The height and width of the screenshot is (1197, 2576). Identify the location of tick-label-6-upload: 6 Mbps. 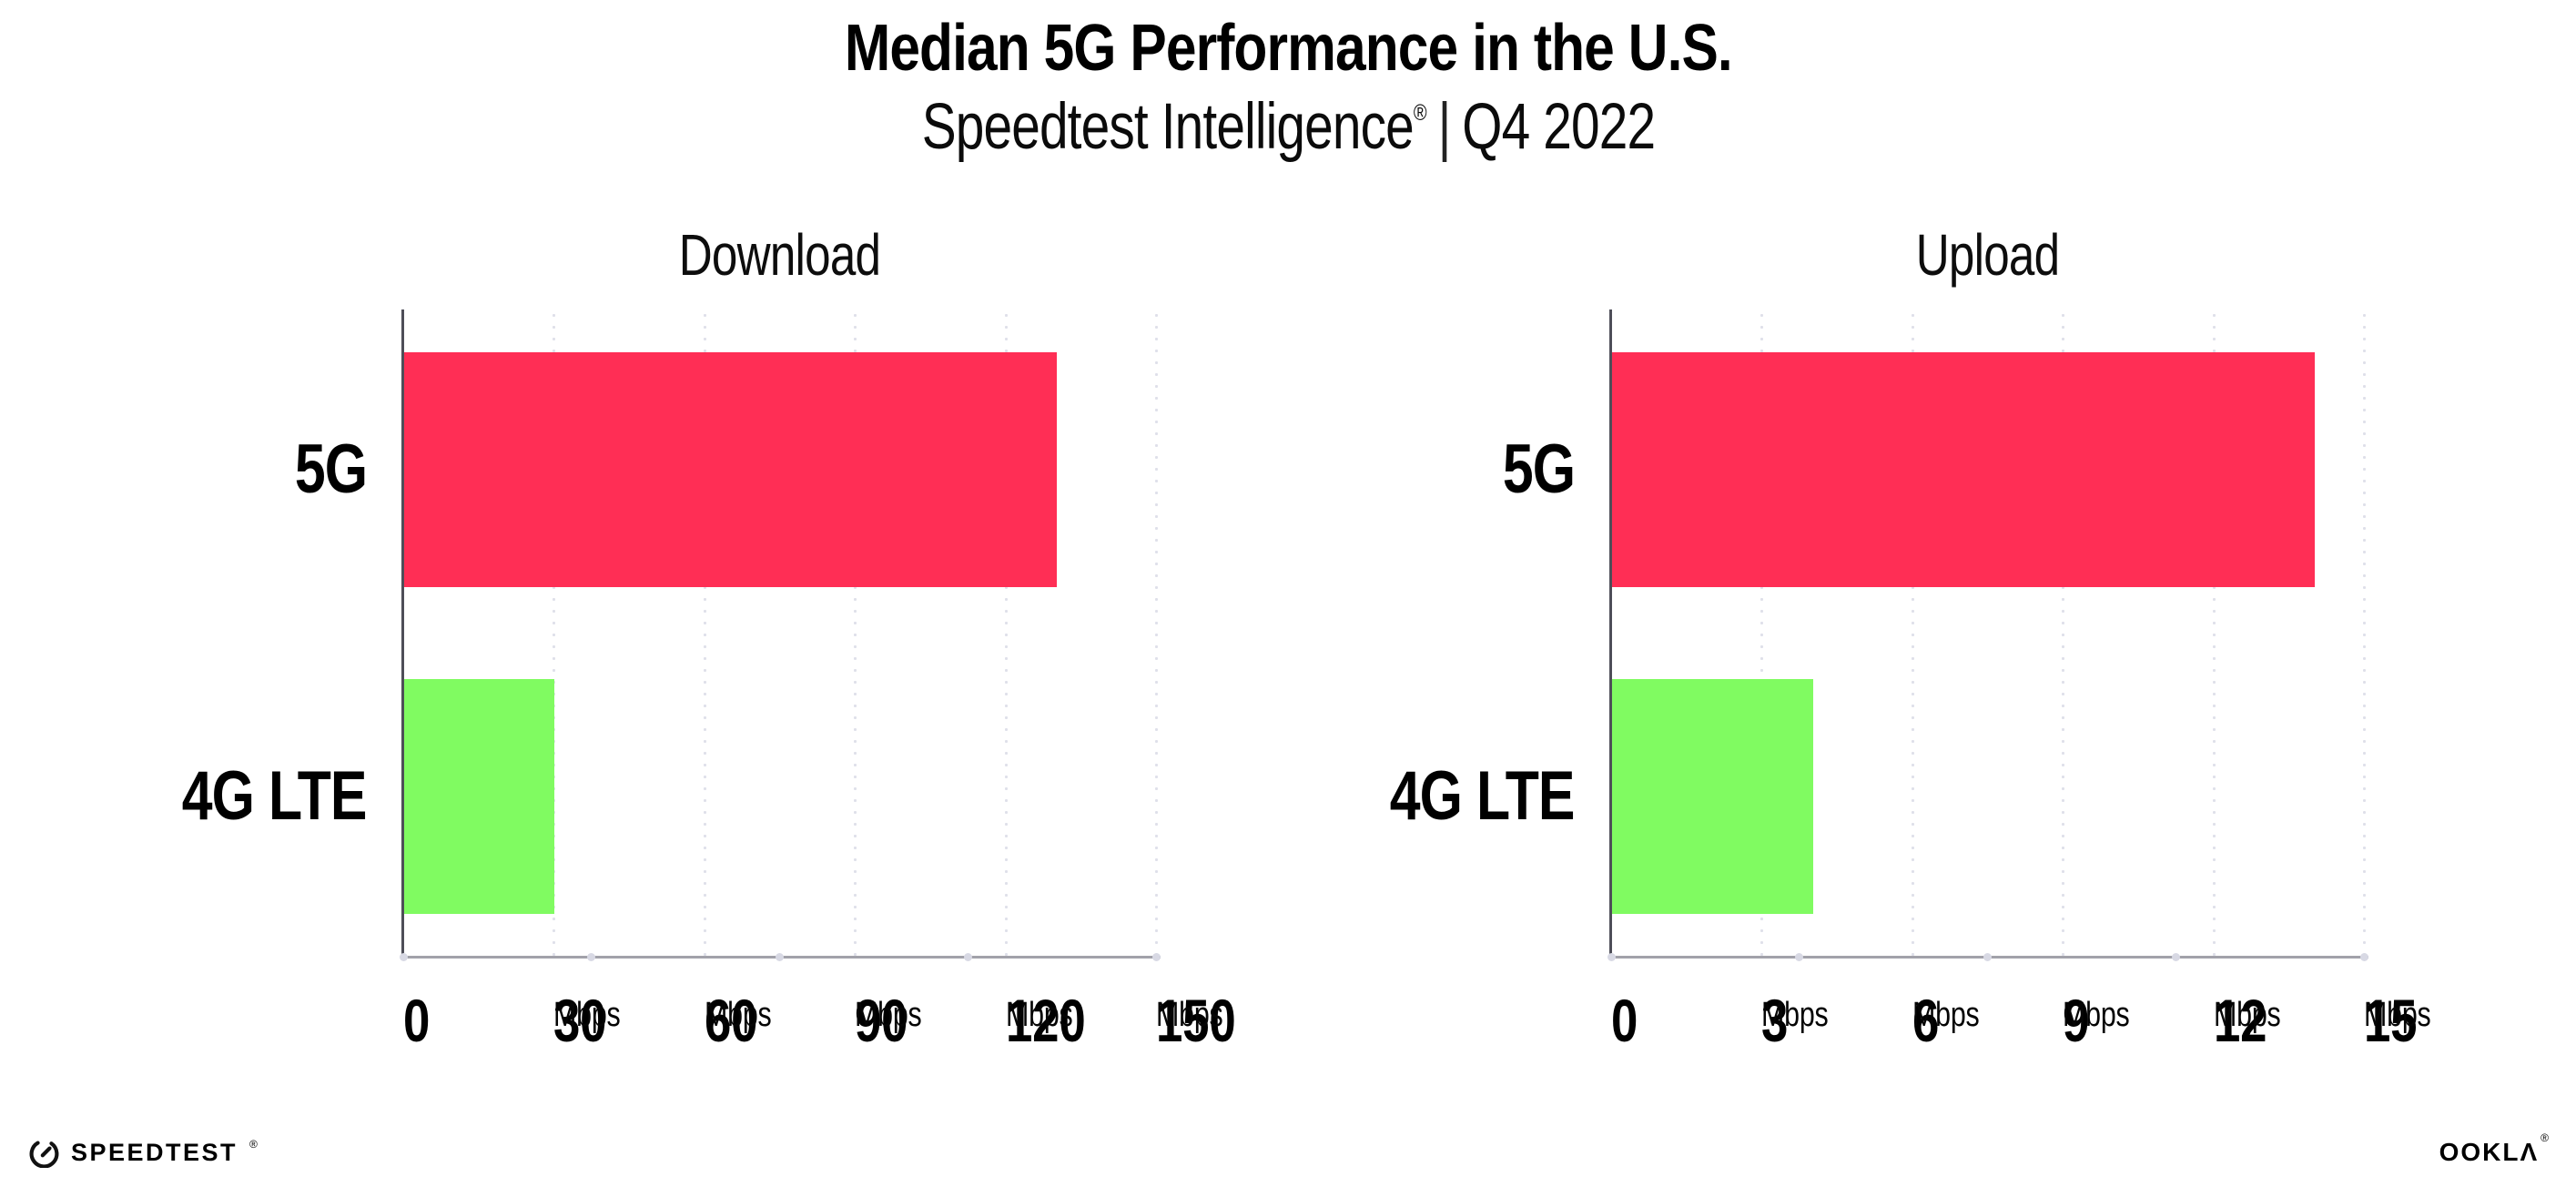
(1912, 1015).